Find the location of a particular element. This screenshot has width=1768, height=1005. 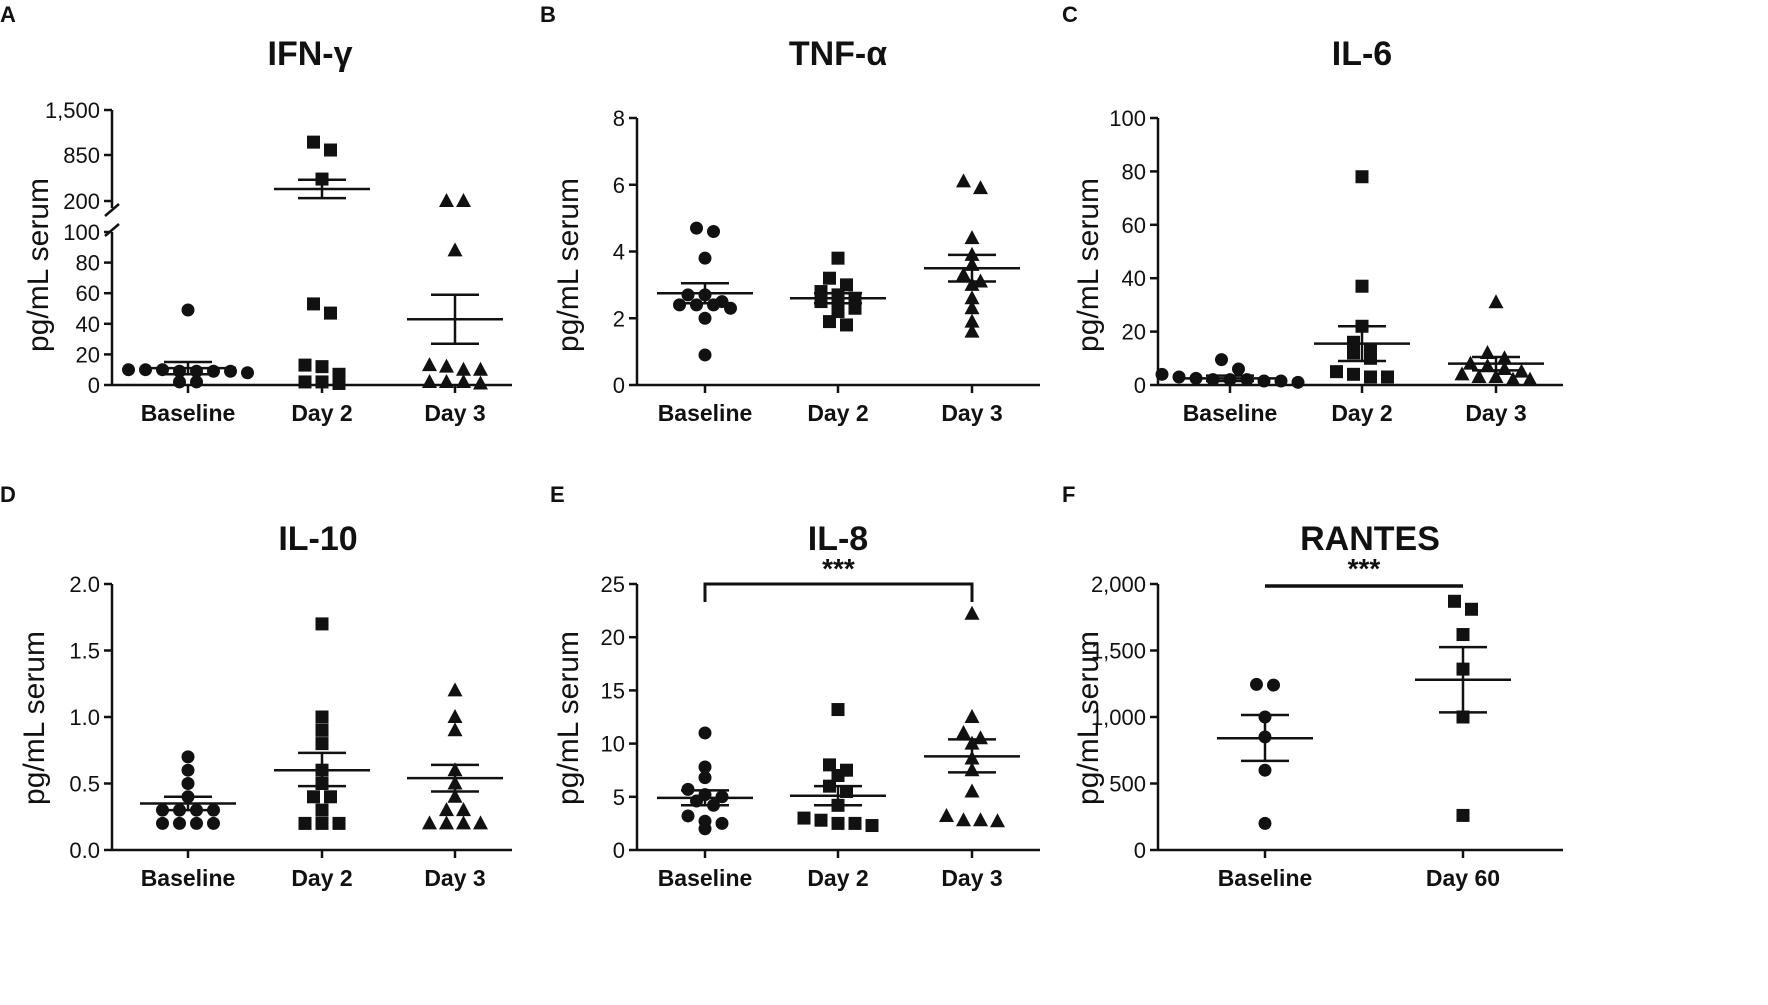

y-tick-label: 2,000 is located at coordinates (1118, 584).